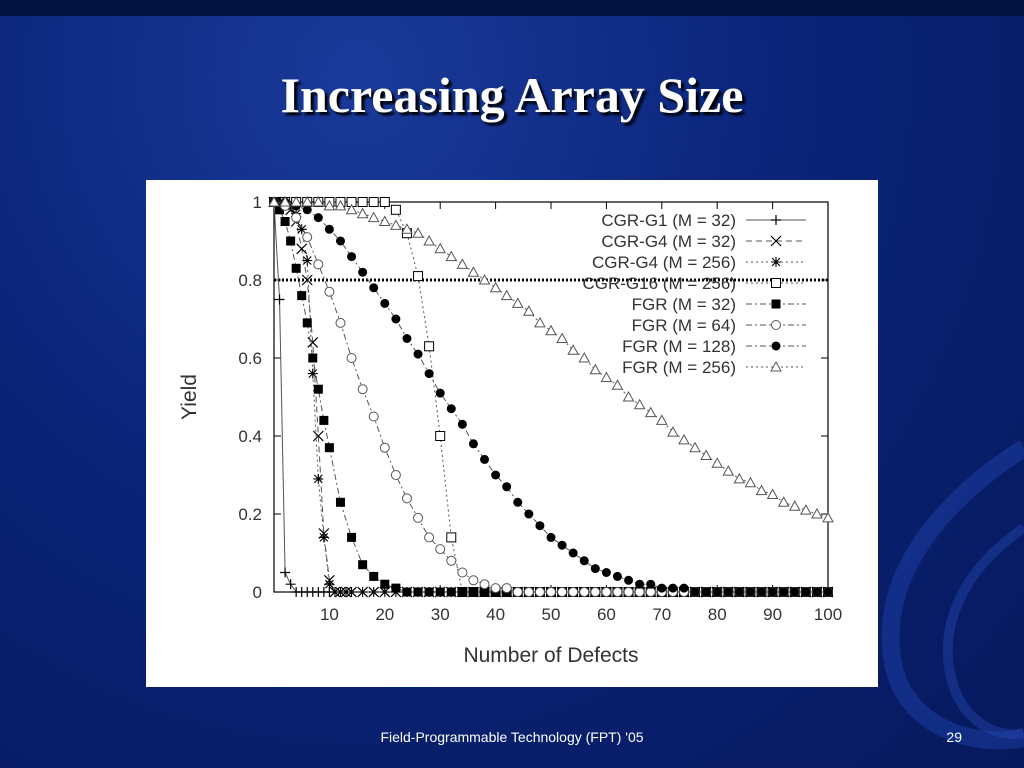  What do you see at coordinates (257, 202) in the screenshot?
I see `y-tick-label: 1` at bounding box center [257, 202].